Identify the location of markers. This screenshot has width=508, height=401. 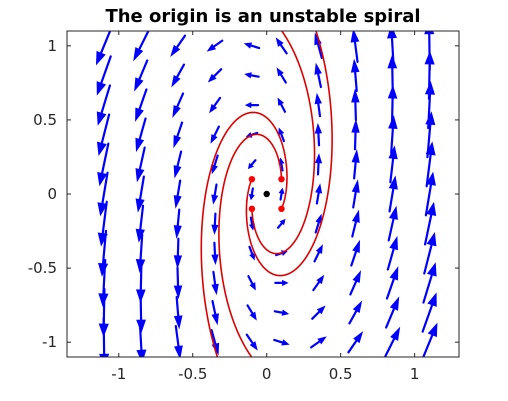
(266, 194).